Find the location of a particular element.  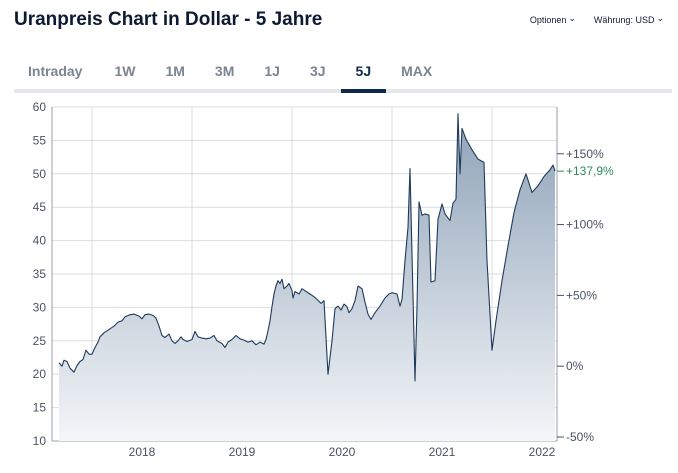

currency-label: Währung: USD is located at coordinates (624, 19).